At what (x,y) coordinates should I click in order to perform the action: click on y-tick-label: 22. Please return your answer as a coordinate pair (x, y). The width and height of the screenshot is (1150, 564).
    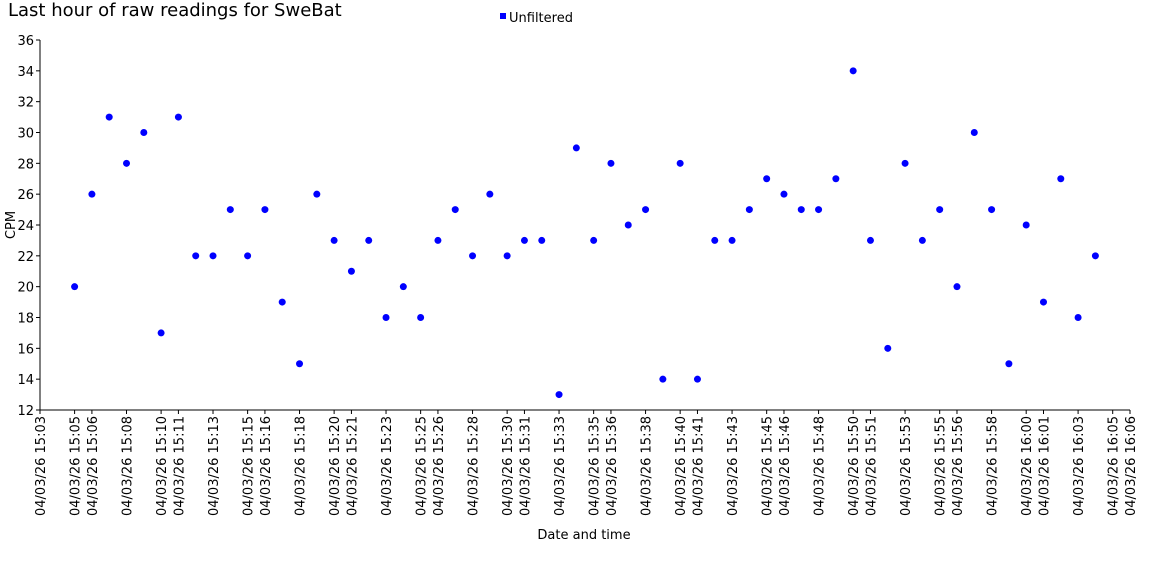
    Looking at the image, I should click on (25, 257).